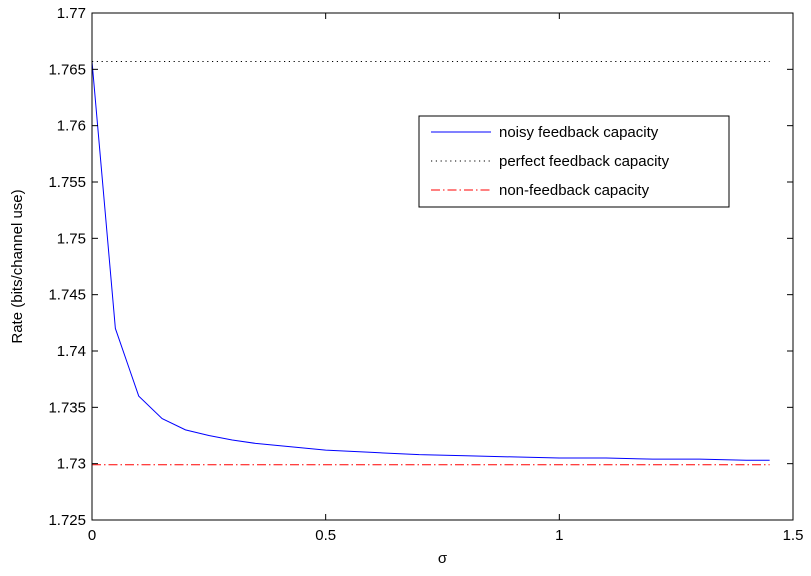  Describe the element at coordinates (17, 266) in the screenshot. I see `y-axis-title: Rate (bits/channel use)` at that location.